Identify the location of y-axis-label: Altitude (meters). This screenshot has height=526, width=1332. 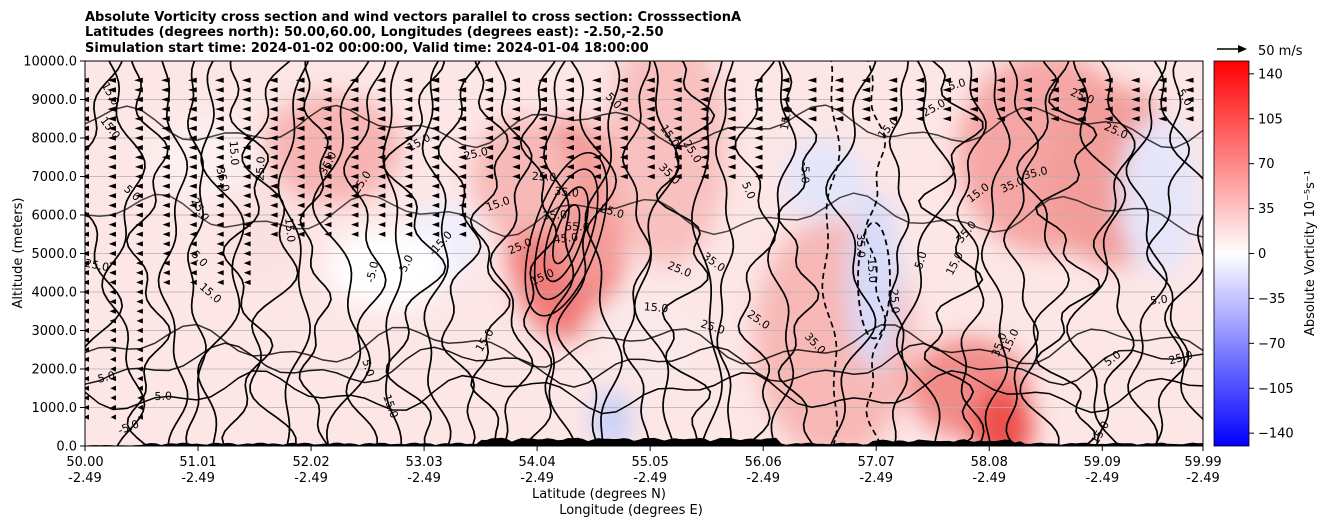
(18, 253).